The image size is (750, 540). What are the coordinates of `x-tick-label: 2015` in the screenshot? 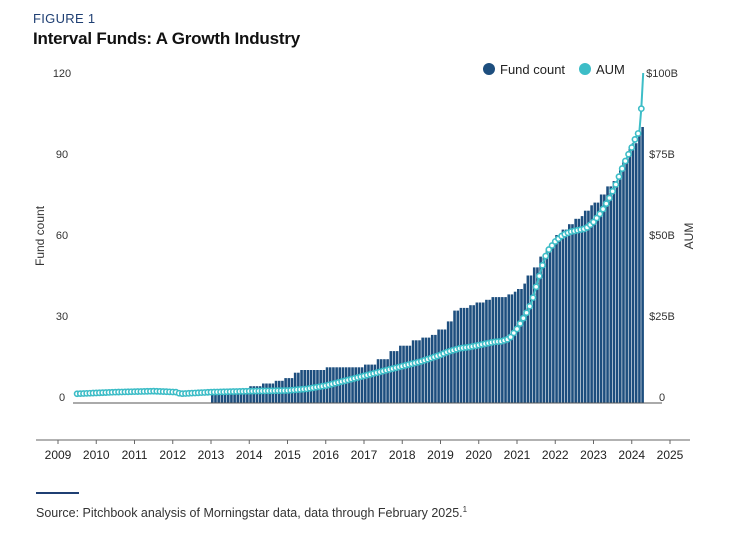 It's located at (287, 455).